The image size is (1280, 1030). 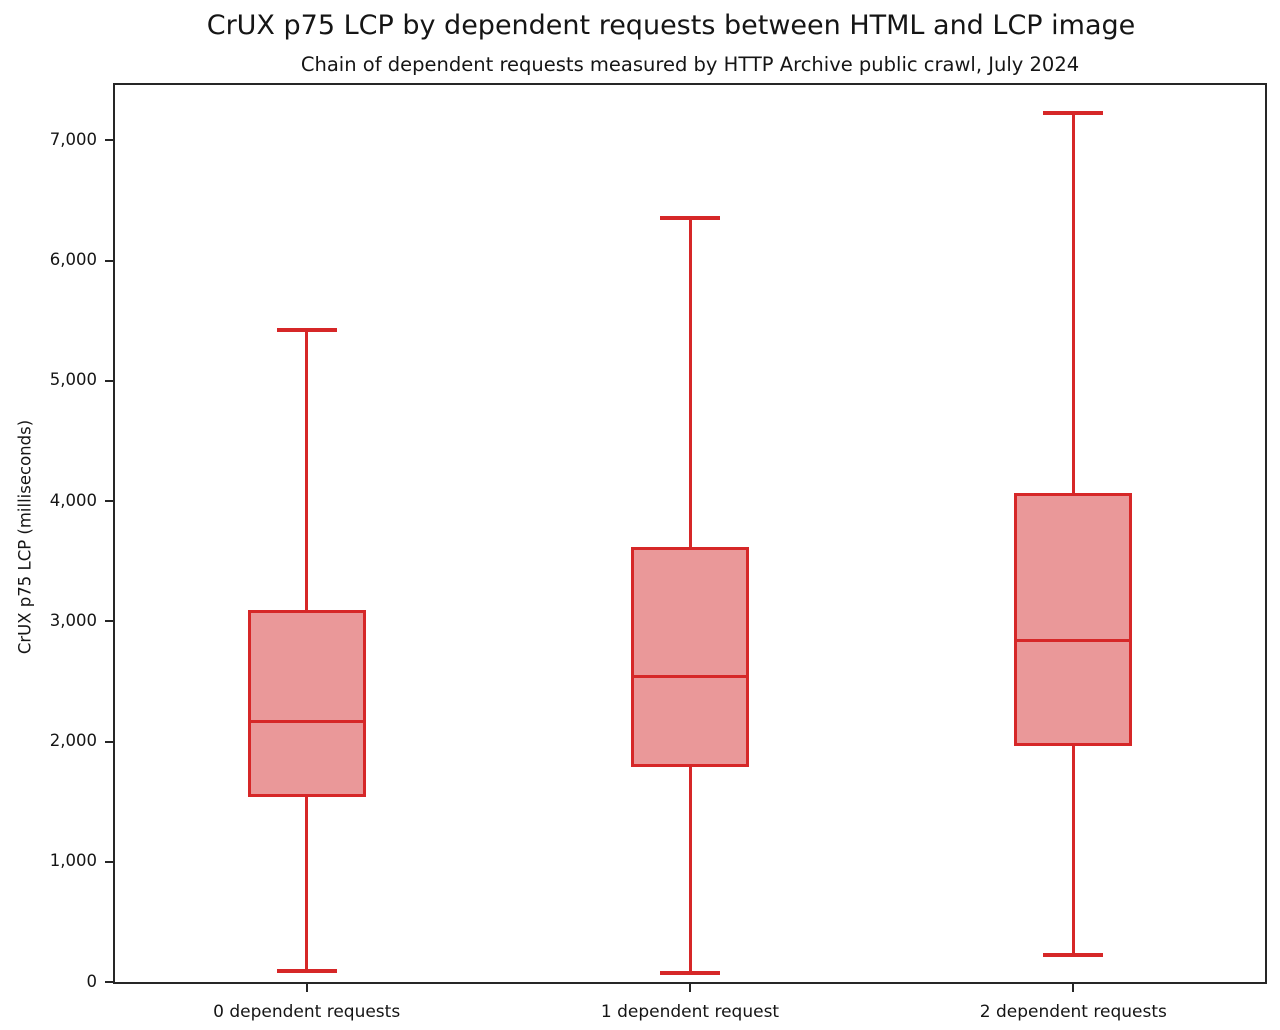 What do you see at coordinates (73, 861) in the screenshot?
I see `y-tick-label: 1,000` at bounding box center [73, 861].